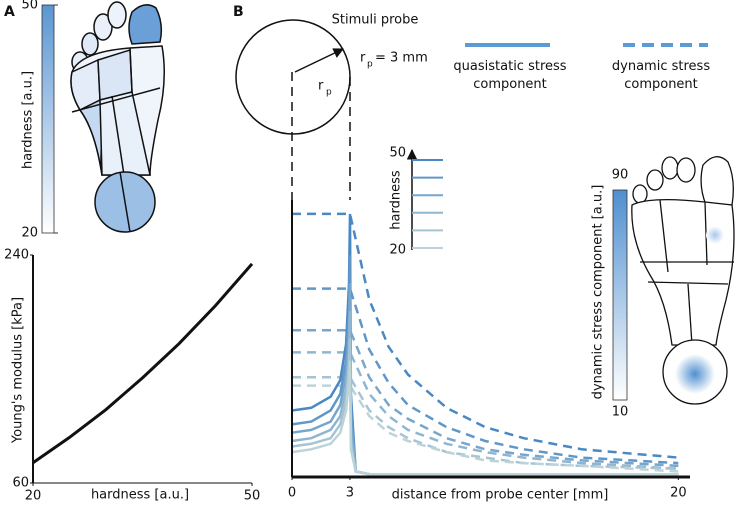 This screenshot has width=736, height=505. I want to click on colorbar-tick-label: 20, so click(29, 233).